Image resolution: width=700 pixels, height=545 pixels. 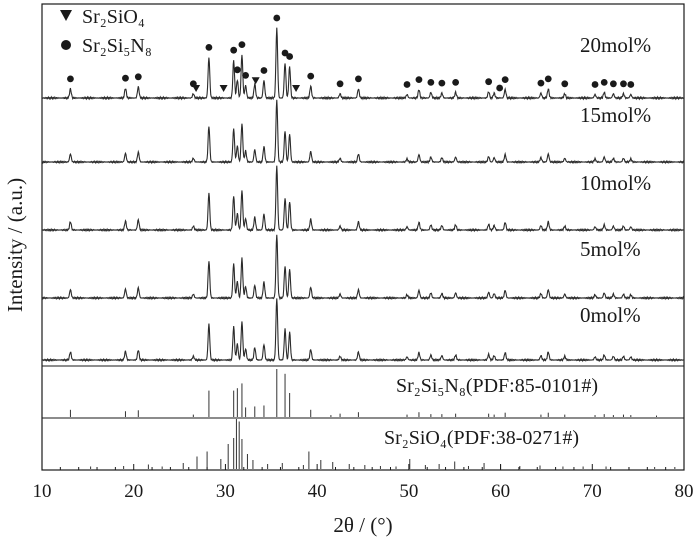 I want to click on xrd-trace-20molpct, so click(x=363, y=64).